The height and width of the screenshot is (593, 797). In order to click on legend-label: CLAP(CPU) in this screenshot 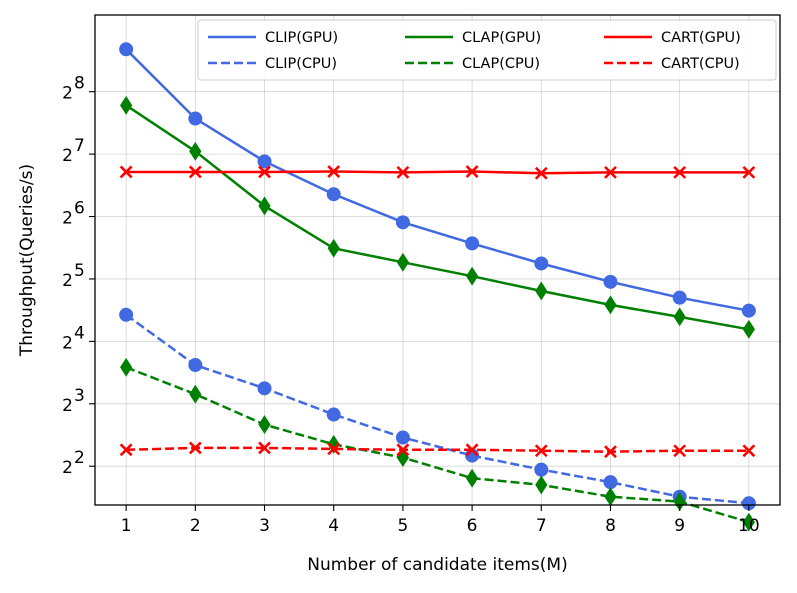, I will do `click(501, 64)`.